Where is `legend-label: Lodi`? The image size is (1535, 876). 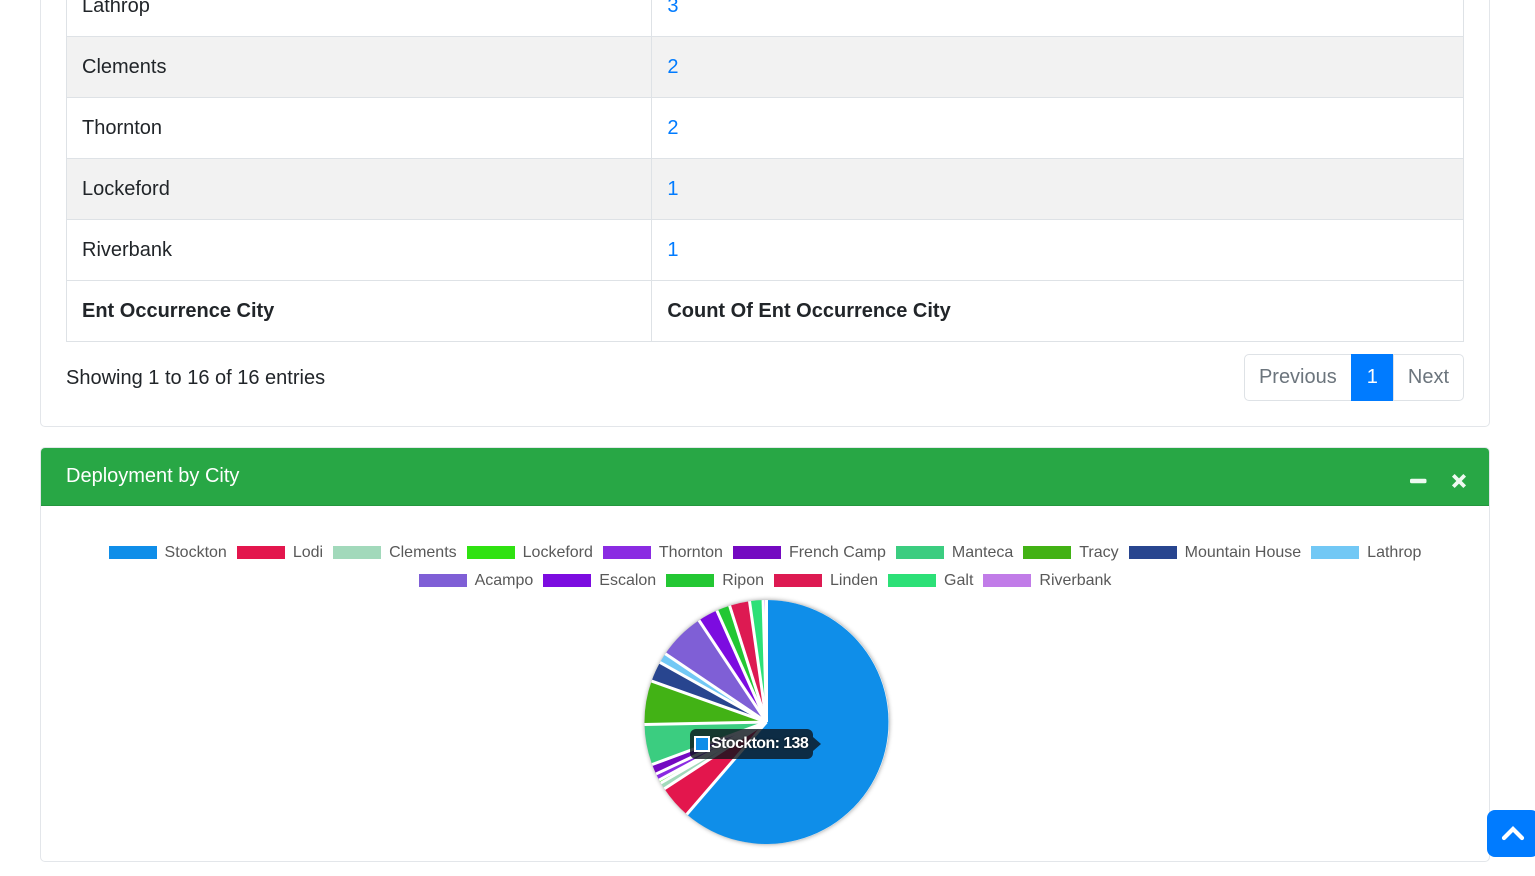
legend-label: Lodi is located at coordinates (308, 552).